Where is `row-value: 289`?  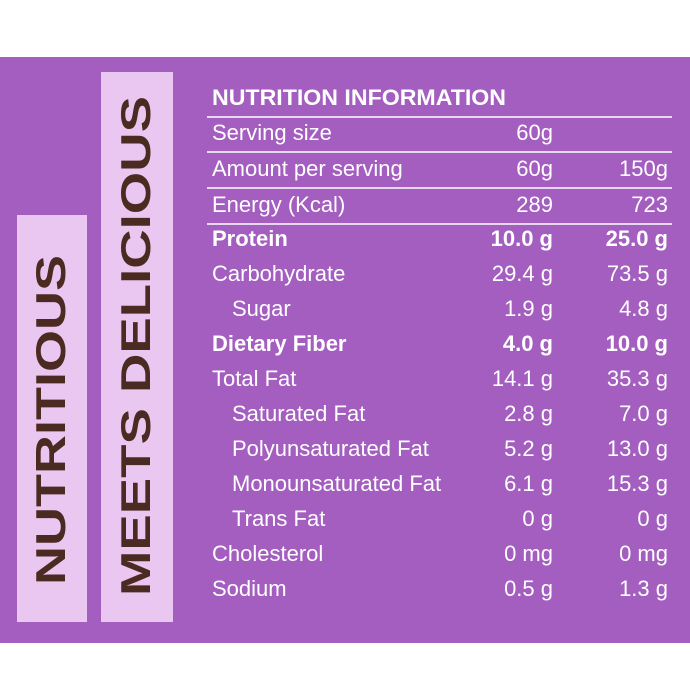
row-value: 289 is located at coordinates (534, 204).